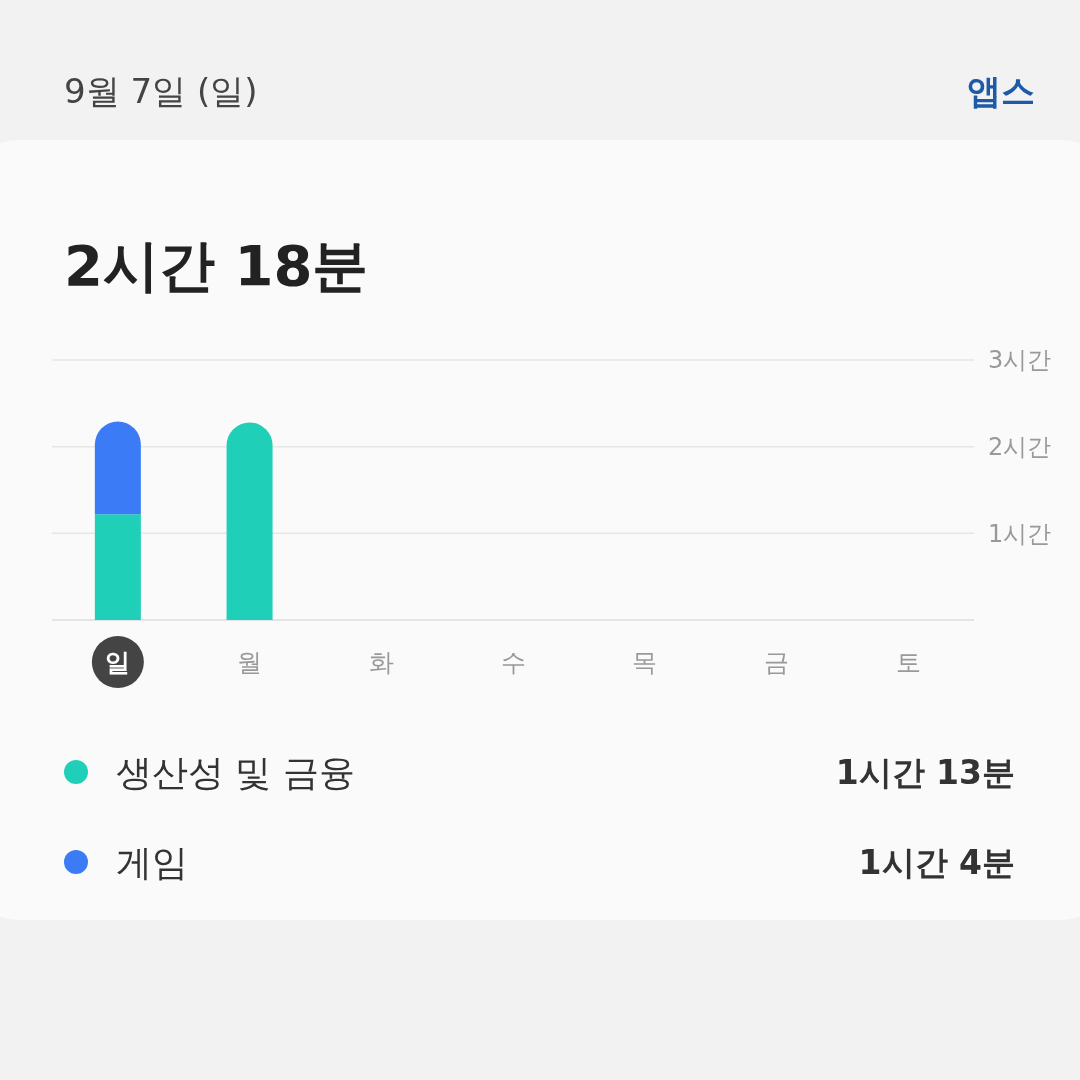 This screenshot has height=1080, width=1080. I want to click on text: 1시간 13분, so click(925, 772).